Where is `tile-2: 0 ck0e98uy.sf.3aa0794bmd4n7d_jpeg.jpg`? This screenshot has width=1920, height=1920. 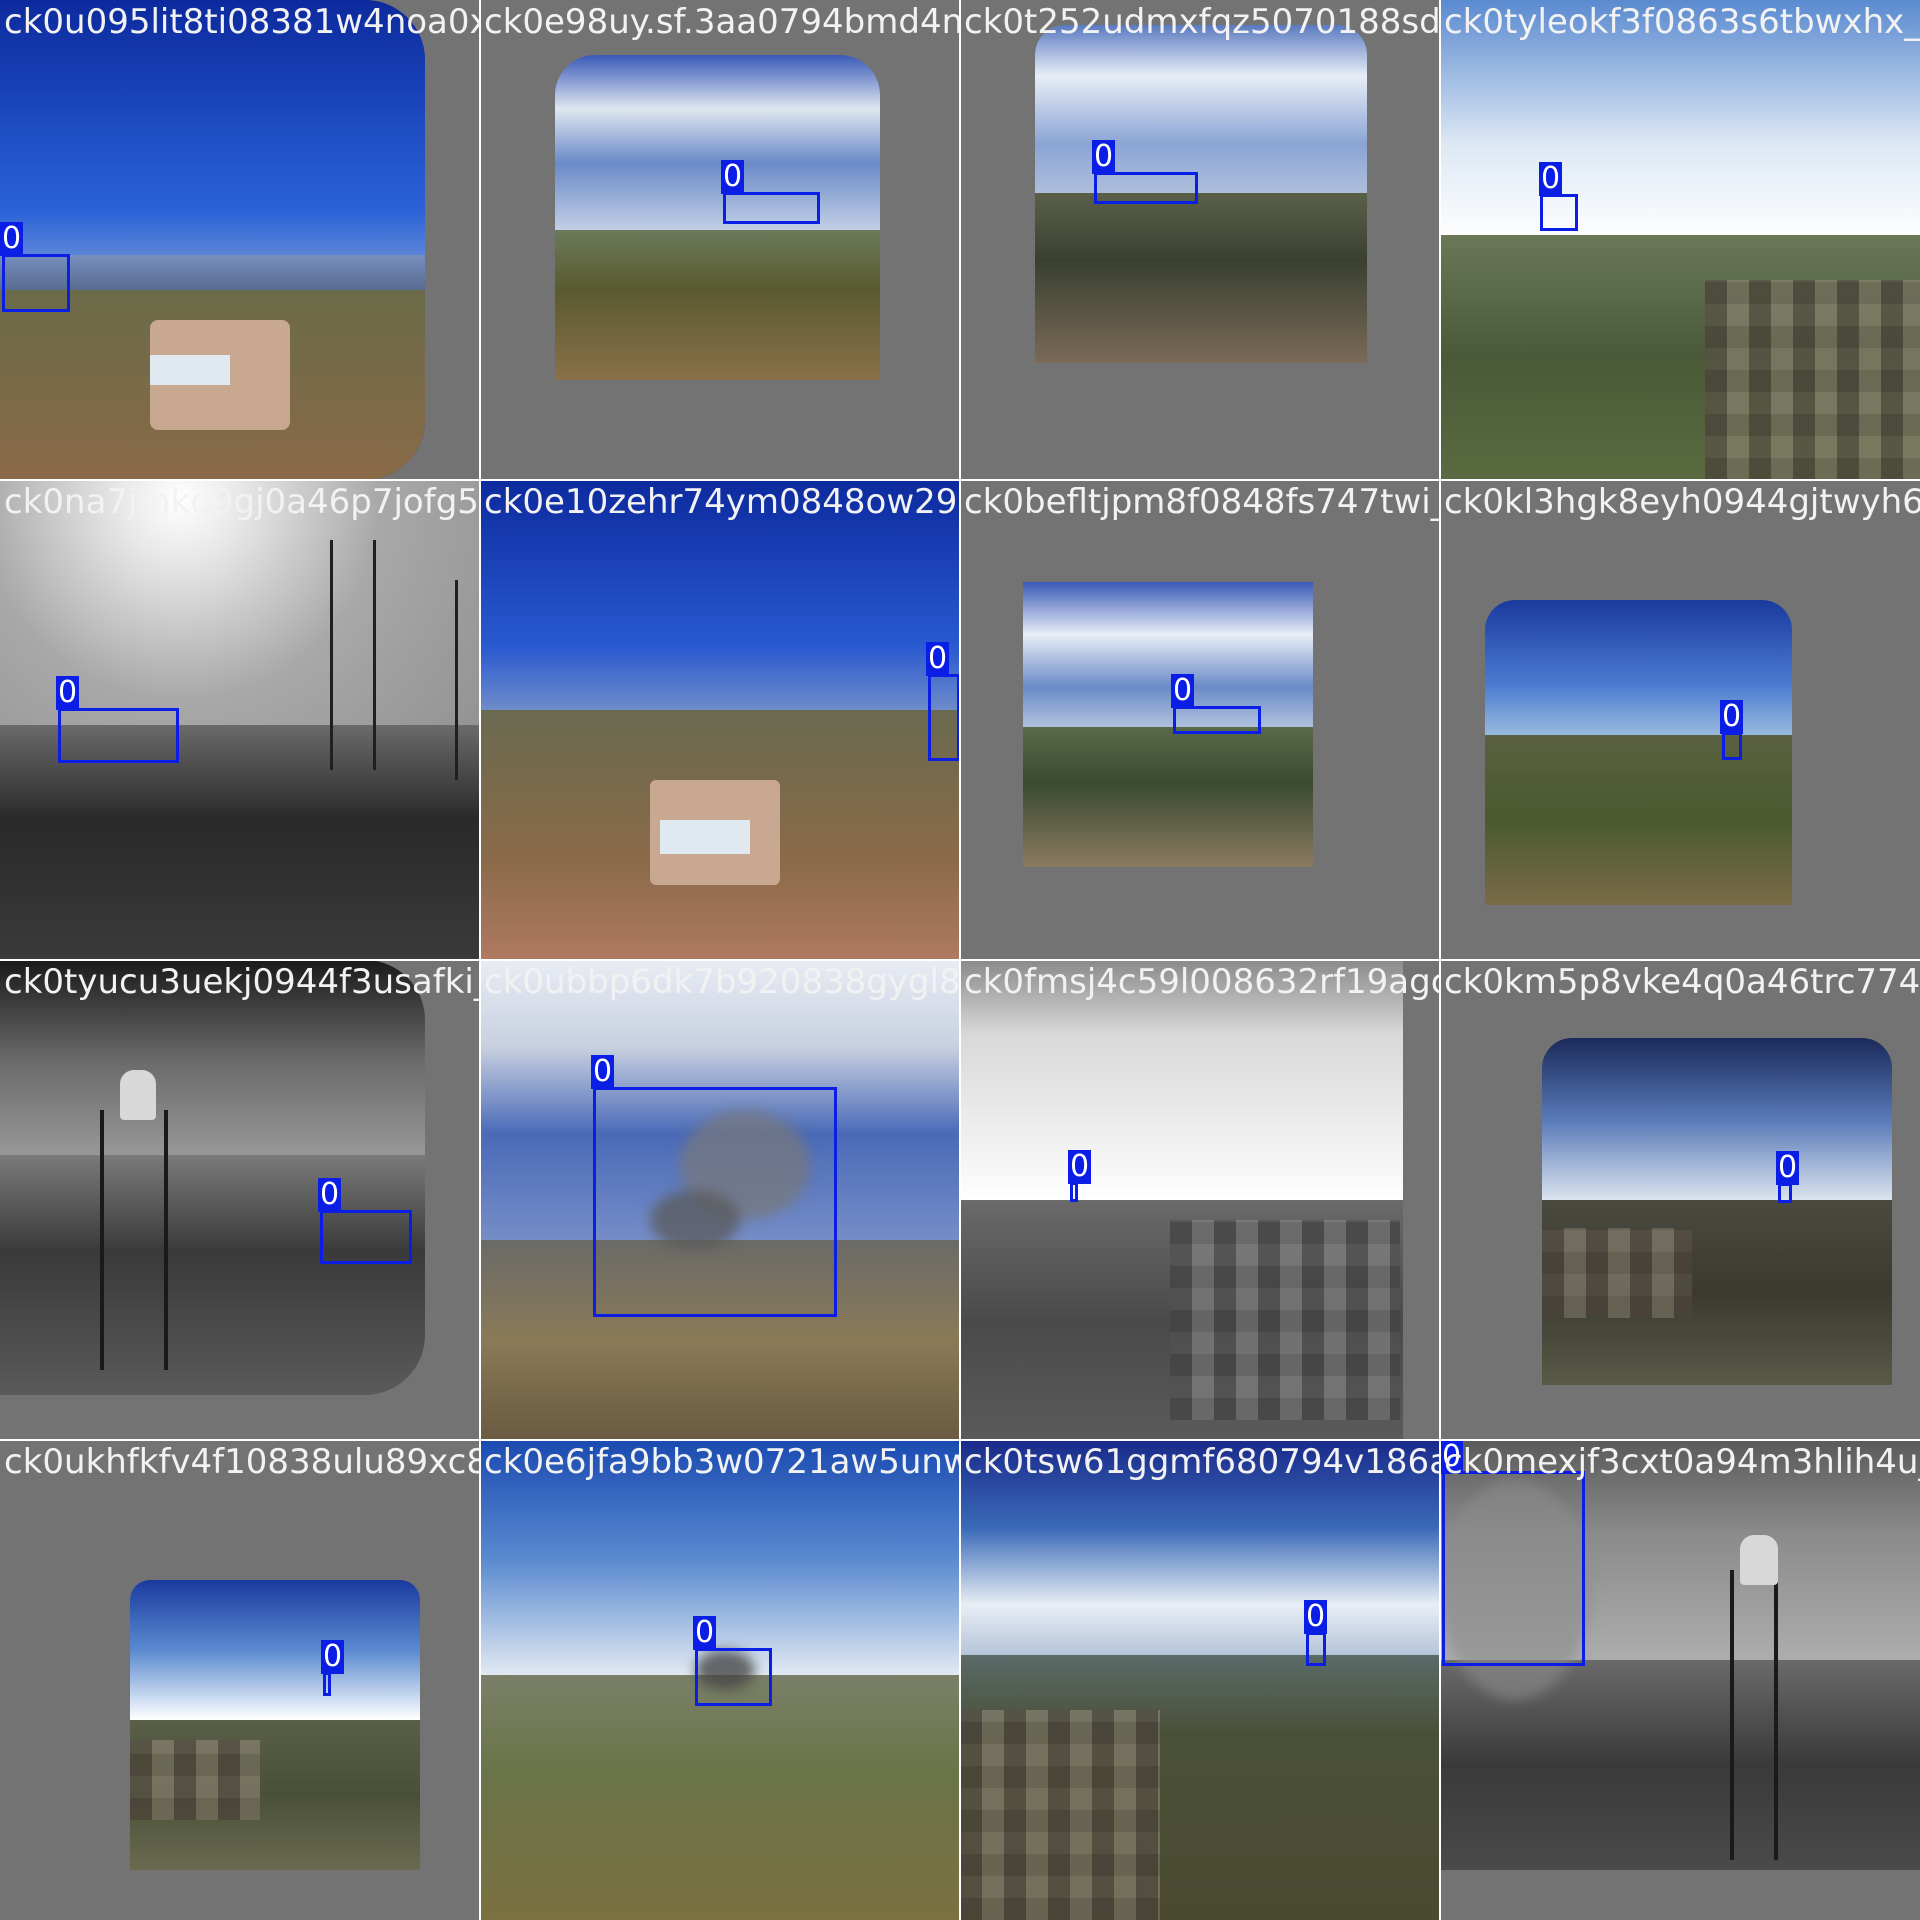 tile-2: 0 ck0e98uy.sf.3aa0794bmd4n7d_jpeg.jpg is located at coordinates (720, 240).